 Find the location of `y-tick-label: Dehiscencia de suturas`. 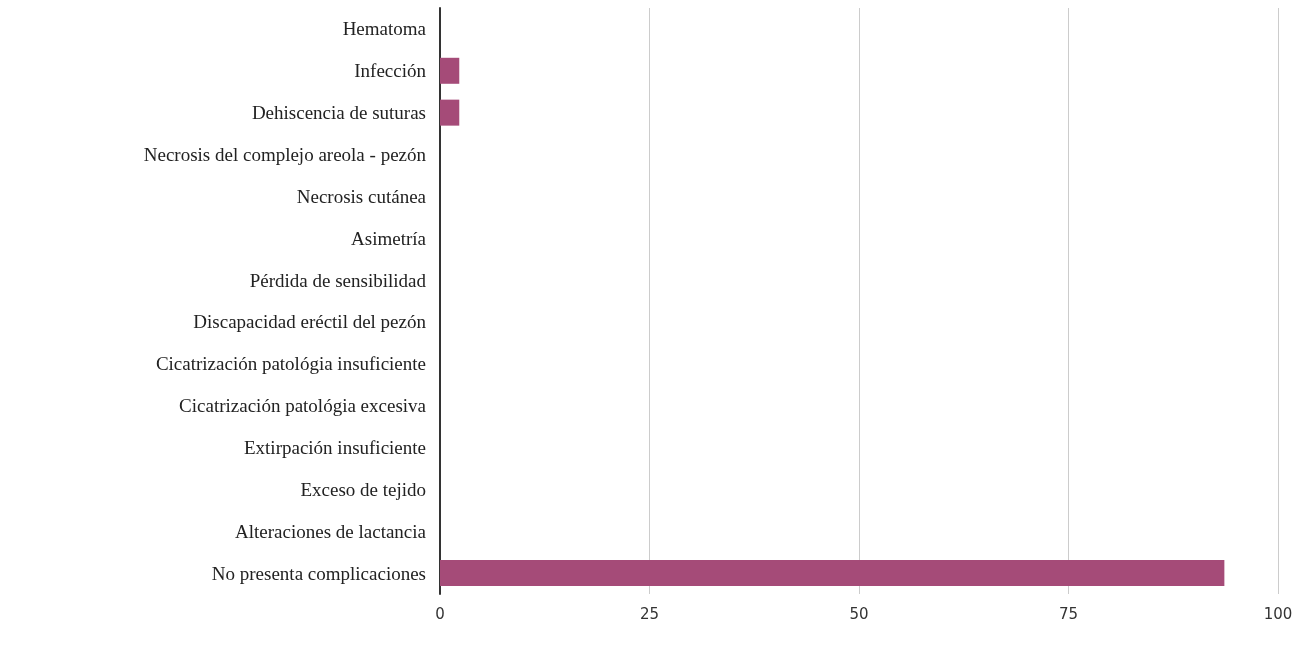

y-tick-label: Dehiscencia de suturas is located at coordinates (338, 113).